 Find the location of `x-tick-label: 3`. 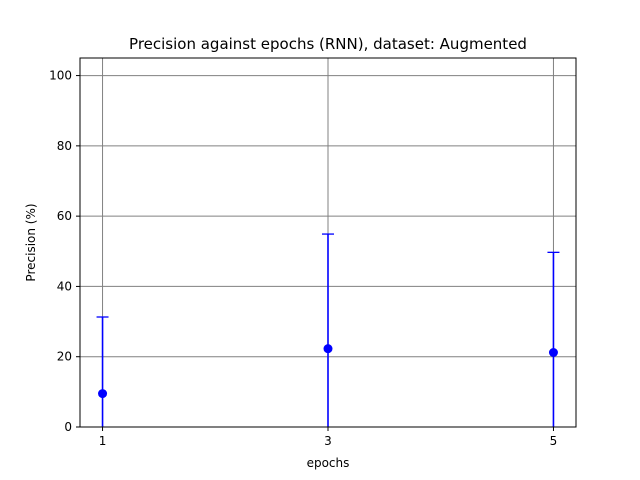

x-tick-label: 3 is located at coordinates (328, 441).